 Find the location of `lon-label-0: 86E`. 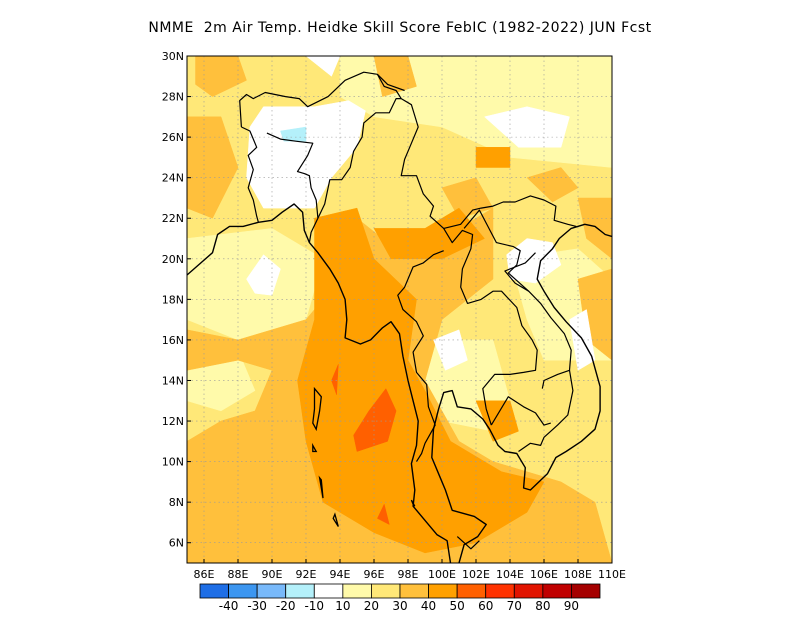

lon-label-0: 86E is located at coordinates (204, 574).